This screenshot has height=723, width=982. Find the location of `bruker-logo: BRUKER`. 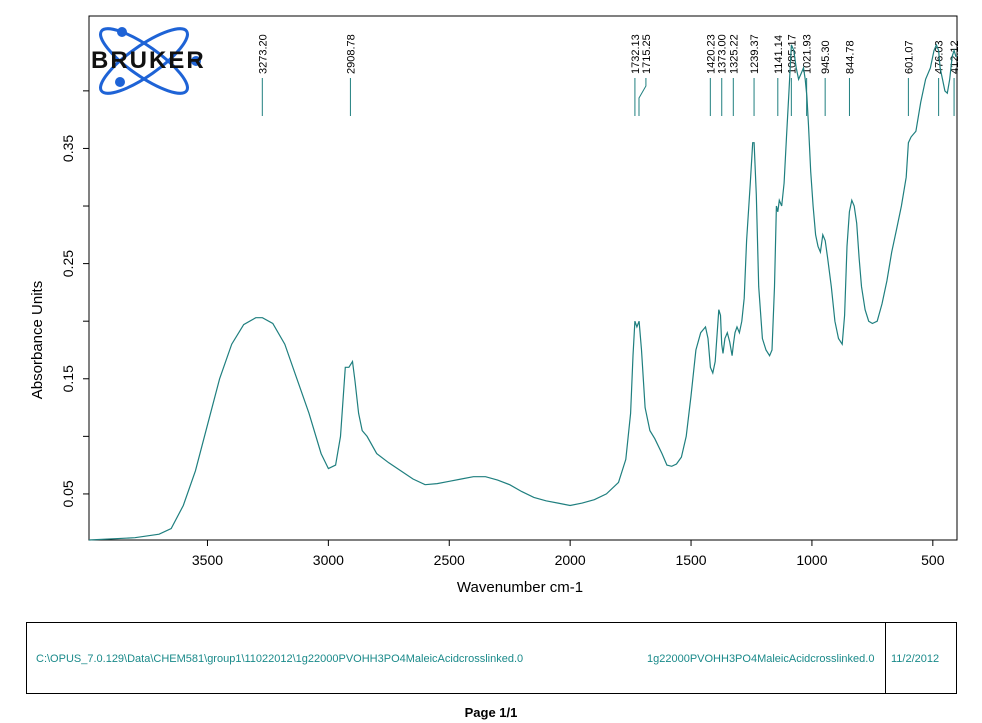

bruker-logo: BRUKER is located at coordinates (161, 61).